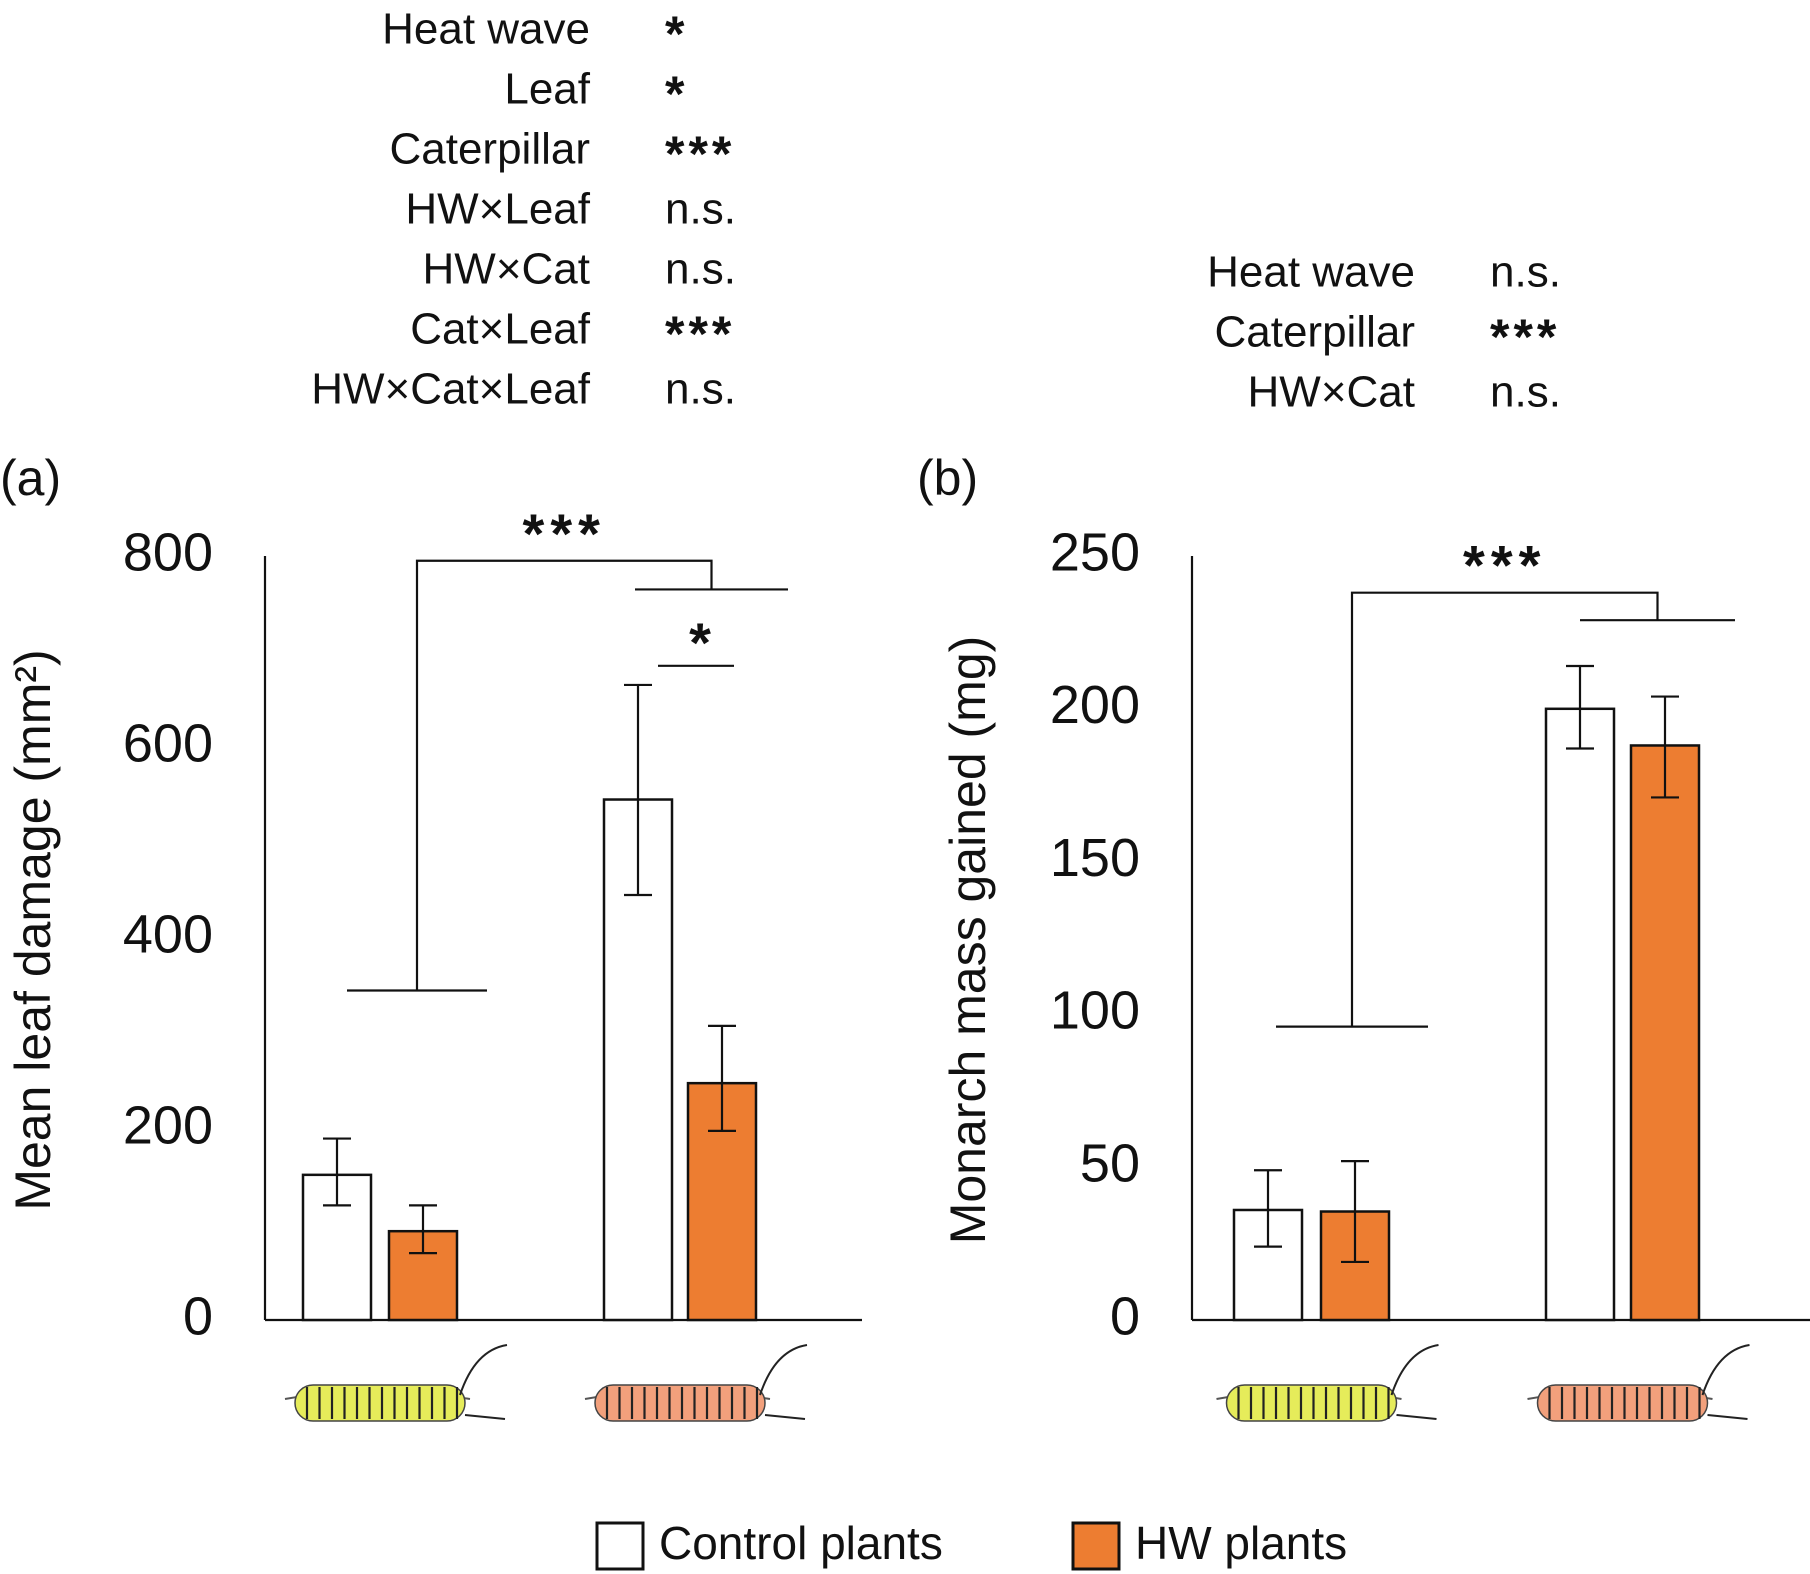 Image resolution: width=1810 pixels, height=1574 pixels. Describe the element at coordinates (801, 1543) in the screenshot. I see `legend-label: Control plants` at that location.